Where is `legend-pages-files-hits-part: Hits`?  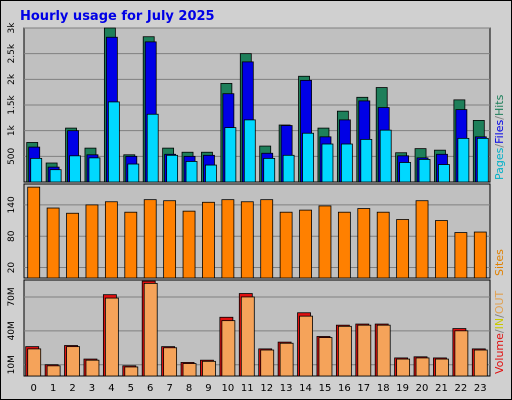 legend-pages-files-hits-part: Hits is located at coordinates (499, 105).